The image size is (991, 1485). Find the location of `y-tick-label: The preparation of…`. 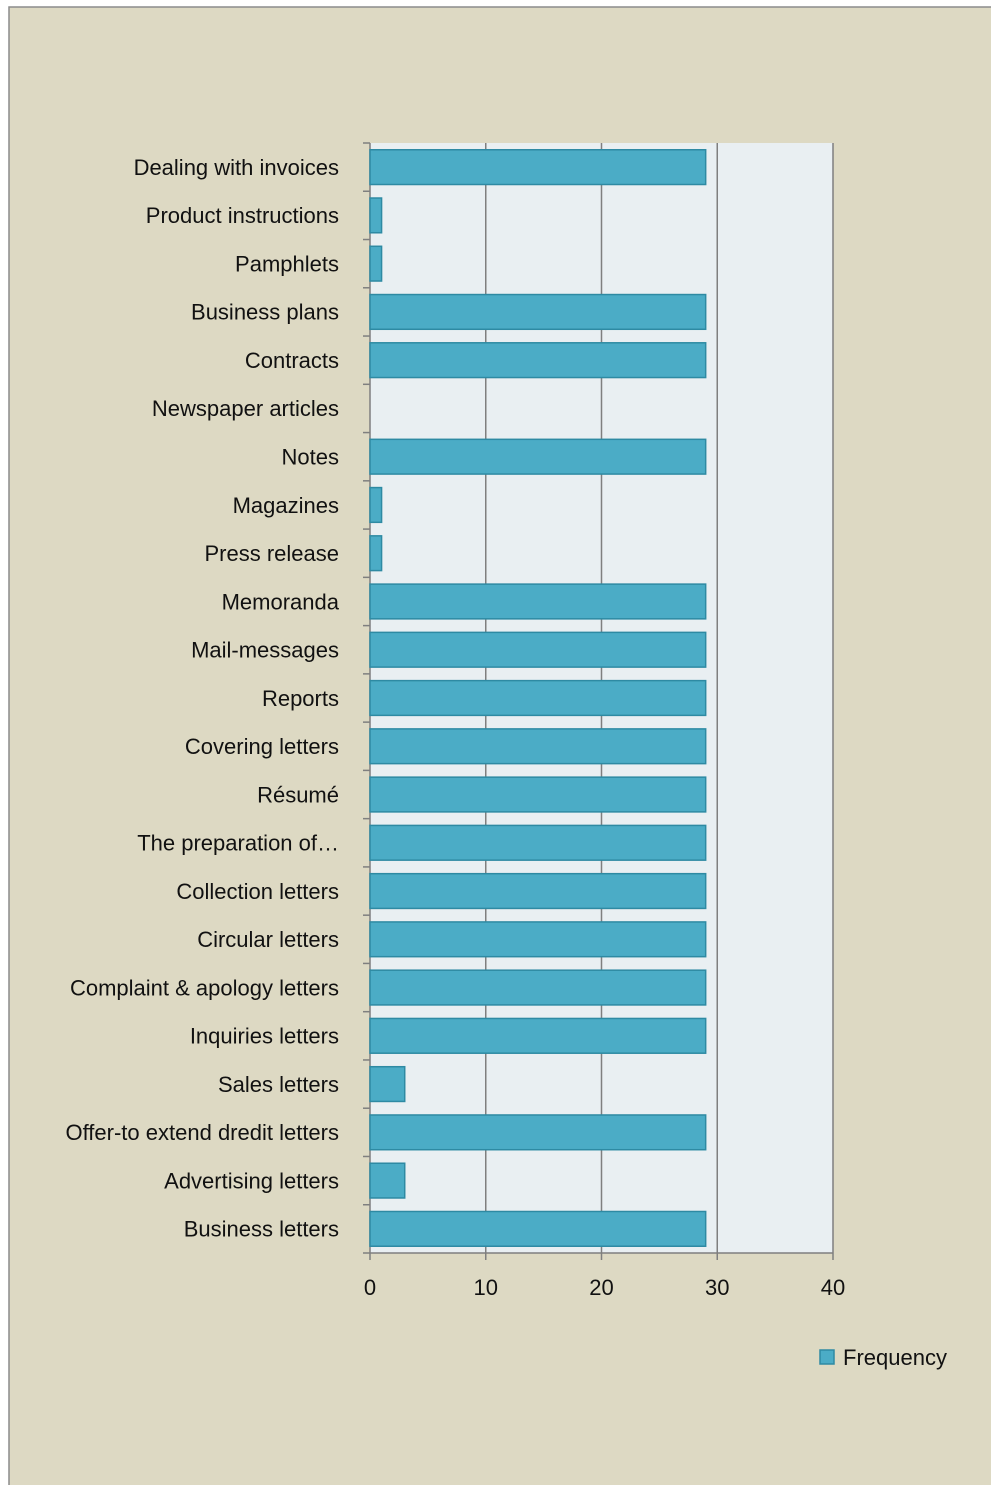

y-tick-label: The preparation of… is located at coordinates (238, 843).